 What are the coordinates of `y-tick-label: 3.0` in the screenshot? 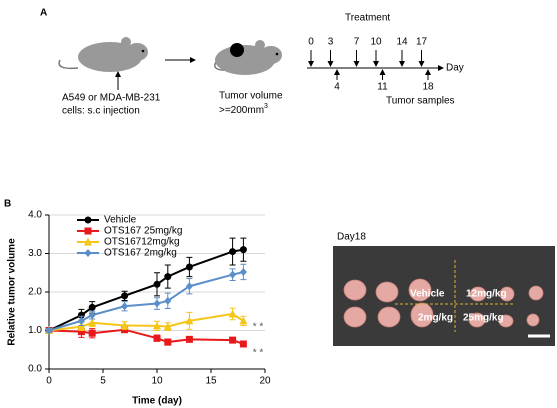 It's located at (35, 253).